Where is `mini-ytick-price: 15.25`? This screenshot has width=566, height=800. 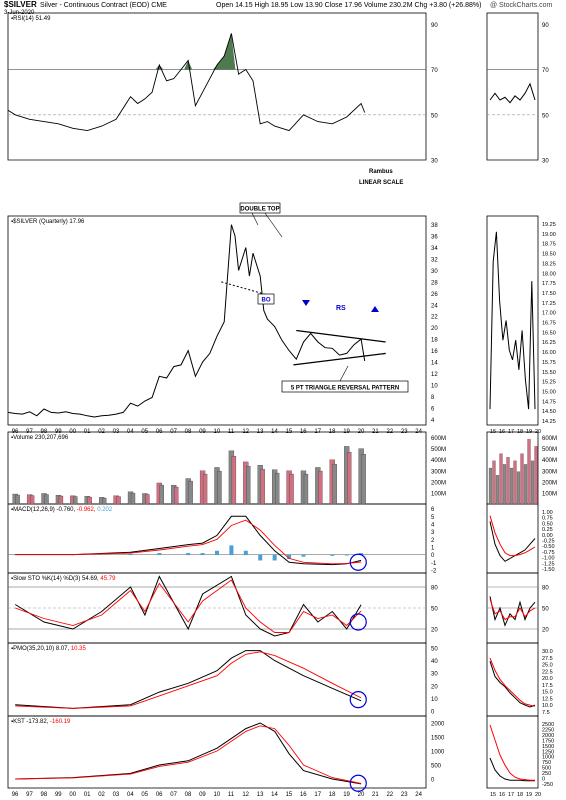 mini-ytick-price: 15.25 is located at coordinates (549, 383).